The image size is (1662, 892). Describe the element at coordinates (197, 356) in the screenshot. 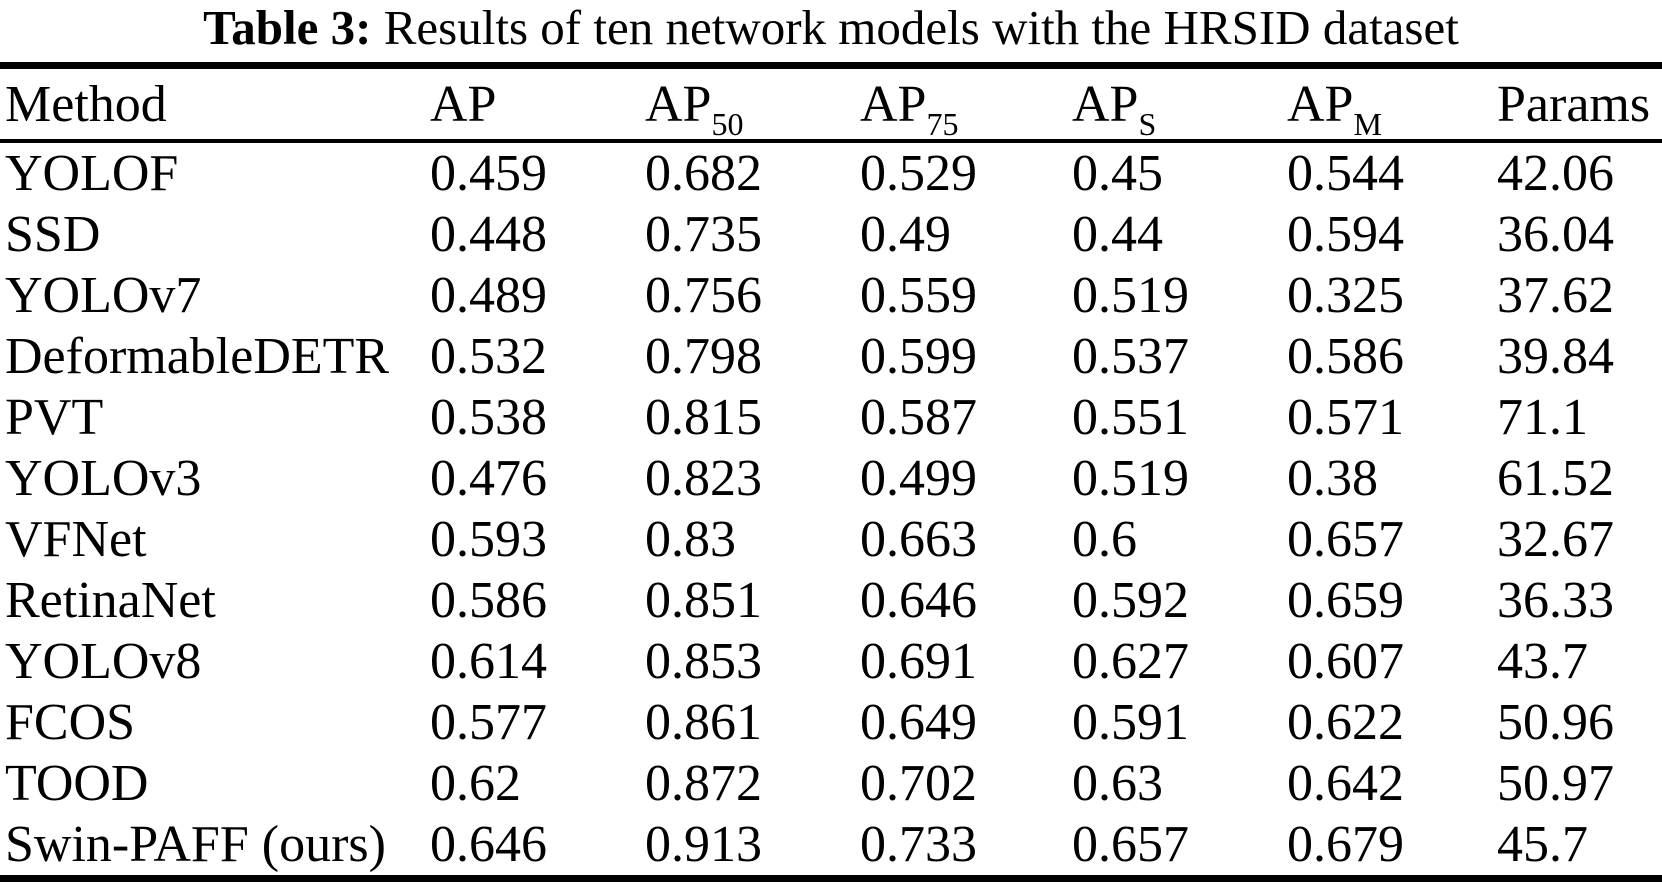

I see `method-cell: DeformableDETR` at that location.